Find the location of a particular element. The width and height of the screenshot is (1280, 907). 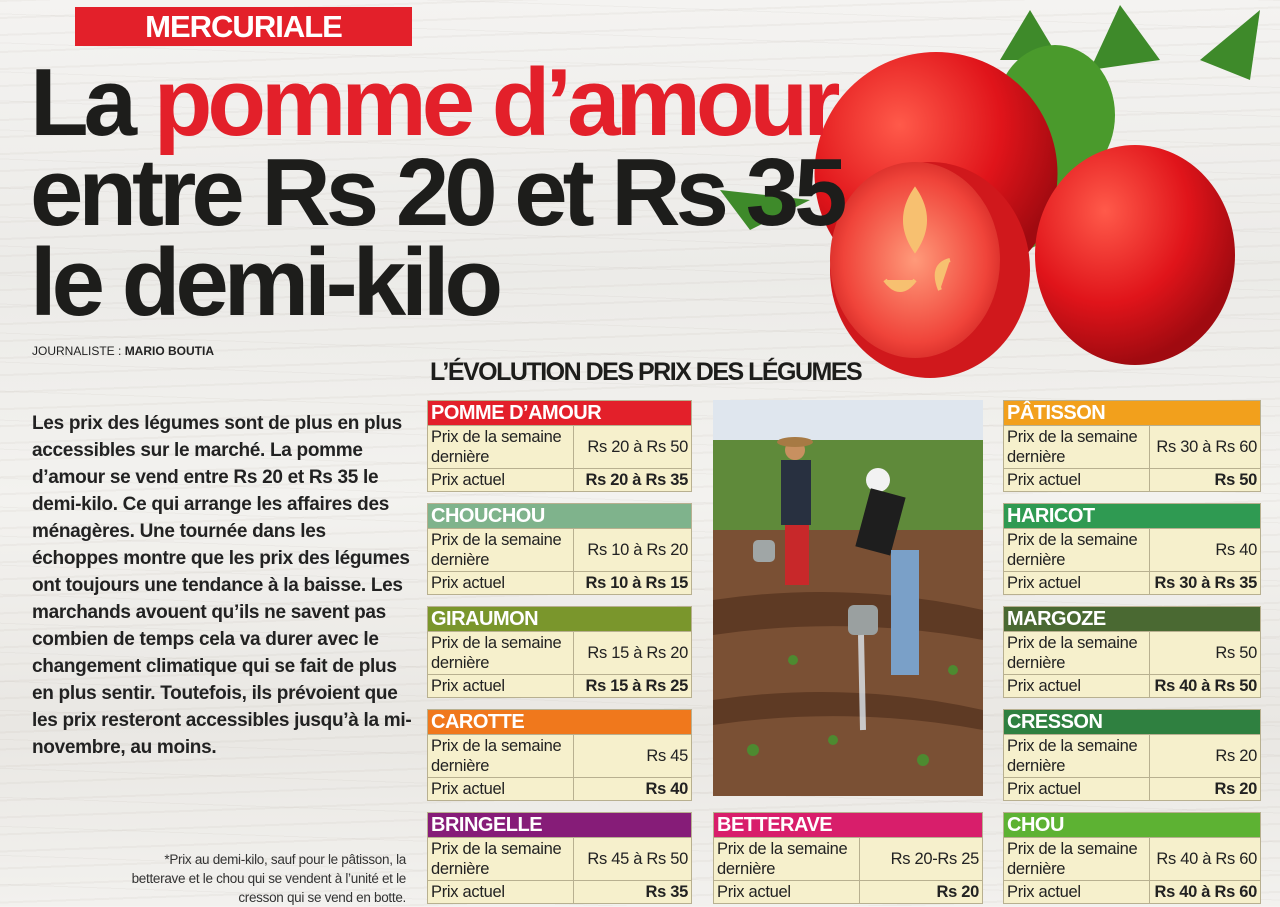

current-price: Rs 15 à Rs 25 is located at coordinates (636, 686).